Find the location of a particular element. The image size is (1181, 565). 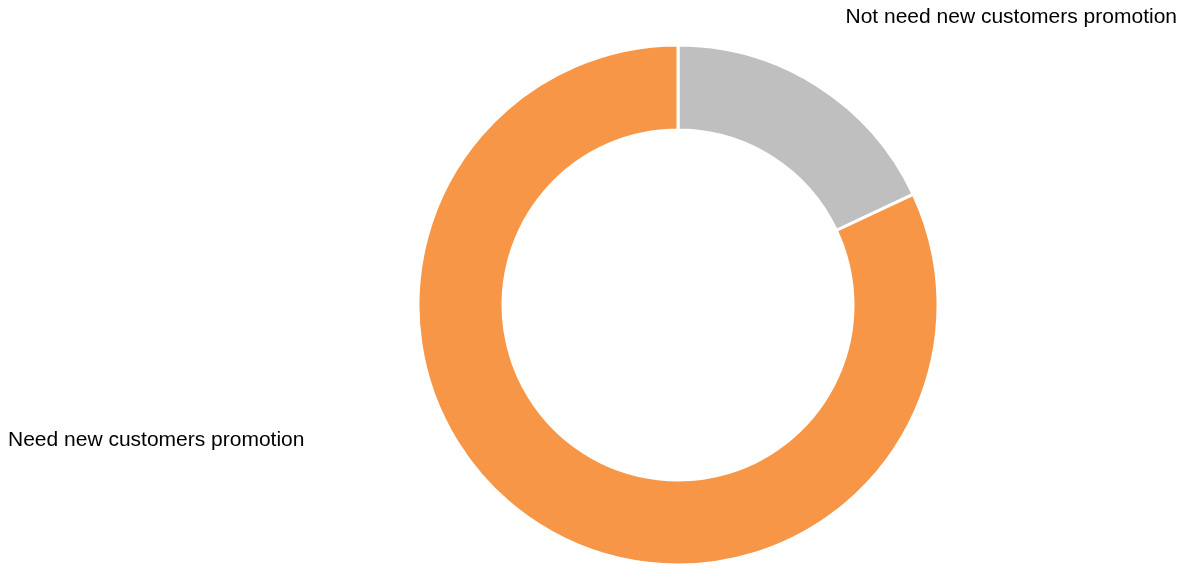

slice-label: Not need new customers promotion is located at coordinates (1011, 15).